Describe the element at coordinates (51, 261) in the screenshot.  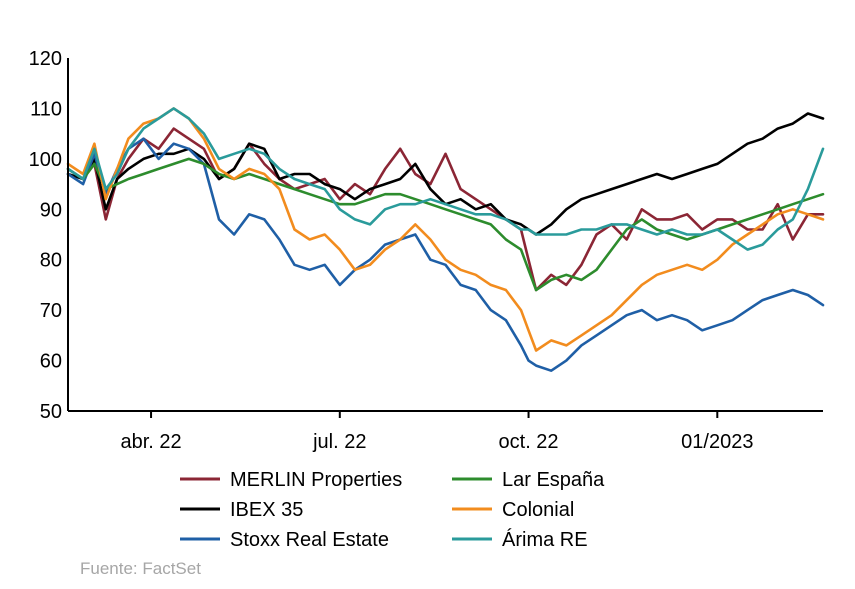
I see `y-tick-label: 80` at that location.